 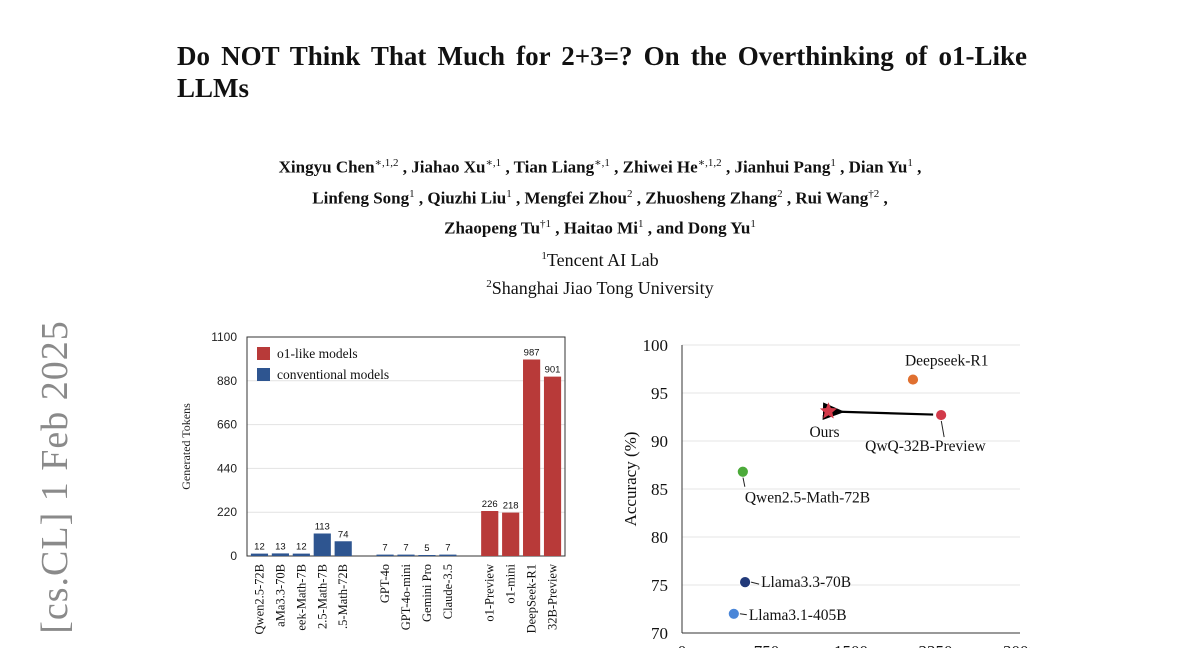 I want to click on x-tick-label: 32B-Preview, so click(x=553, y=597).